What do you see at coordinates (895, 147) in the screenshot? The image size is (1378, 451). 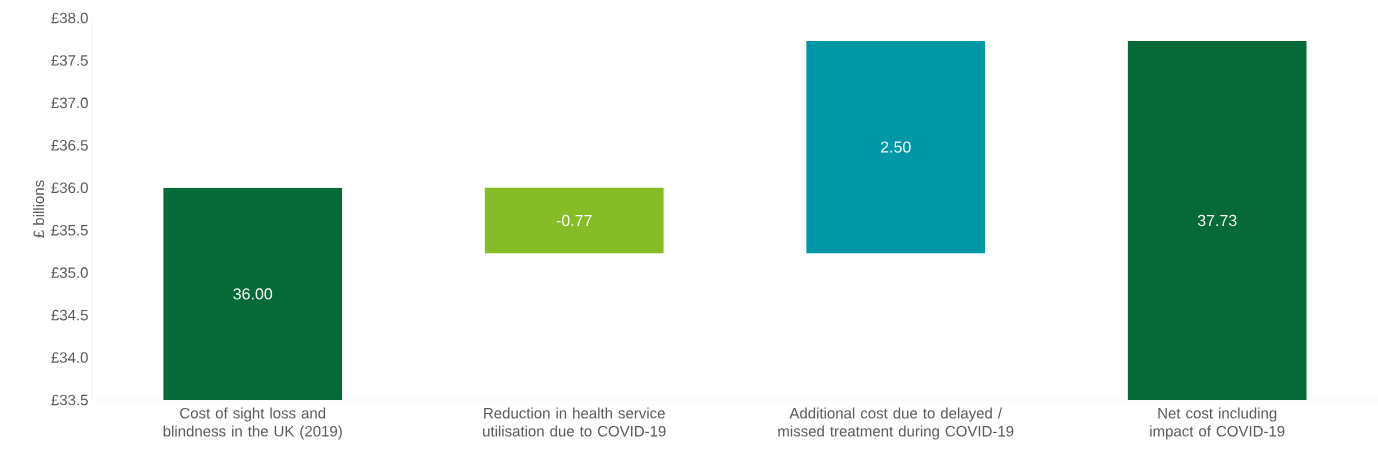 I see `data-label: 2.50` at bounding box center [895, 147].